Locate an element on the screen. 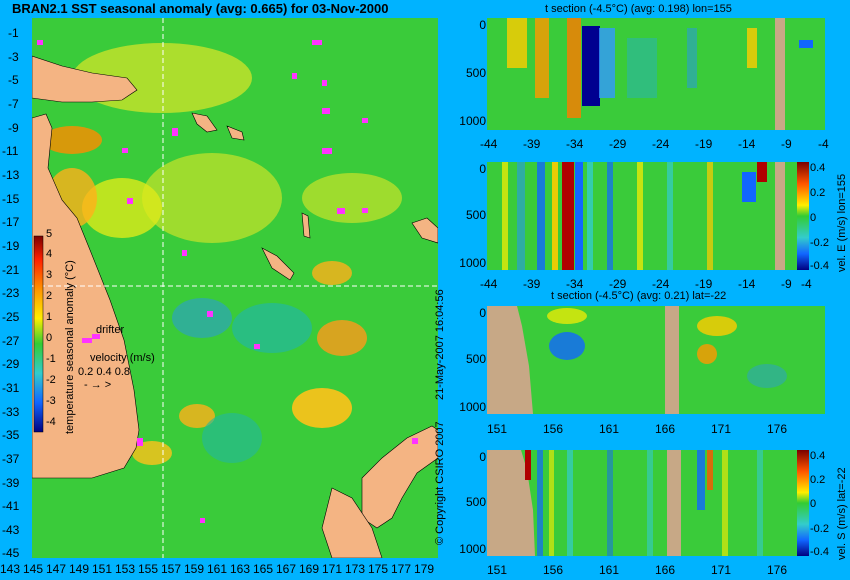 This screenshot has width=850, height=580. drifter-legend-label: drifter is located at coordinates (110, 330).